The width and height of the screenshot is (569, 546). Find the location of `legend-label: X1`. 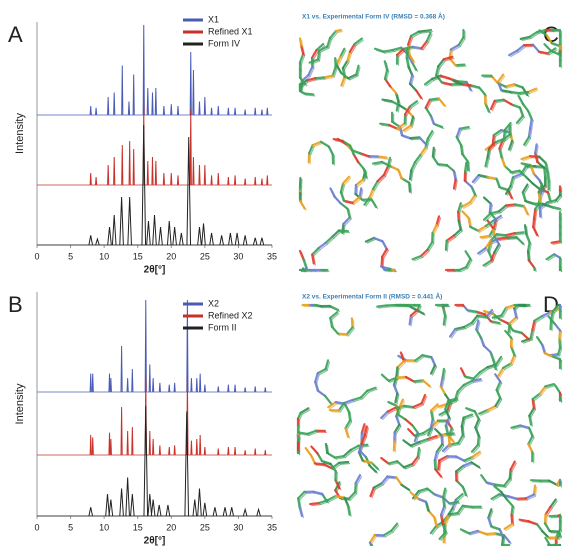

legend-label: X1 is located at coordinates (213, 19).